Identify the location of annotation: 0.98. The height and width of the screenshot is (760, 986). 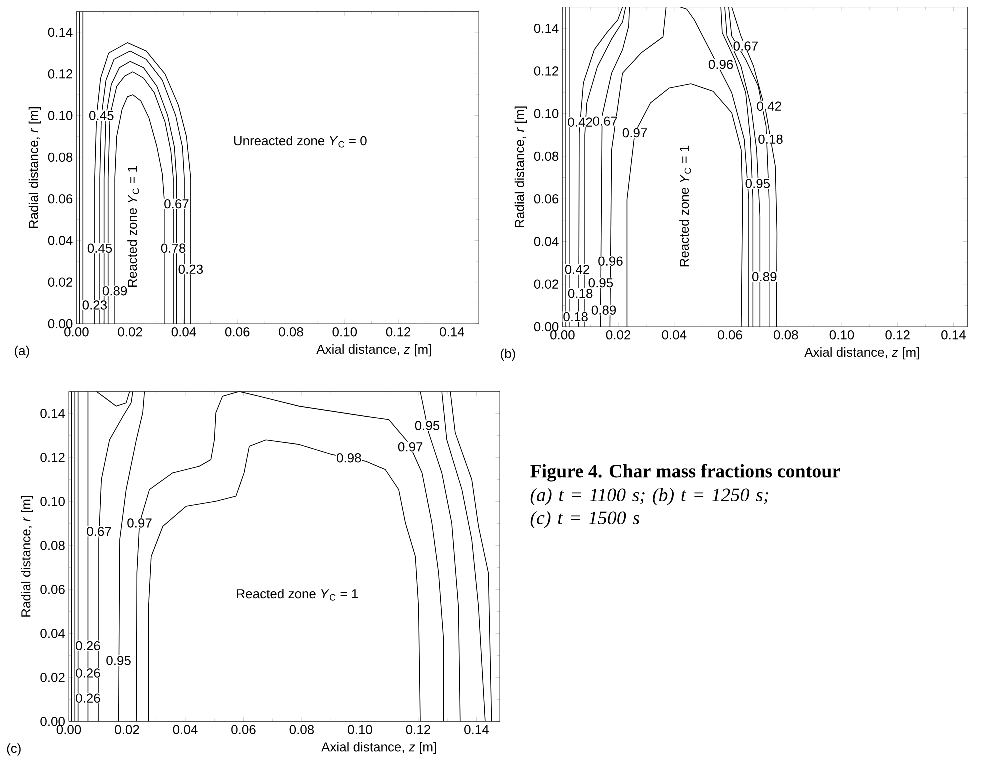
(349, 458).